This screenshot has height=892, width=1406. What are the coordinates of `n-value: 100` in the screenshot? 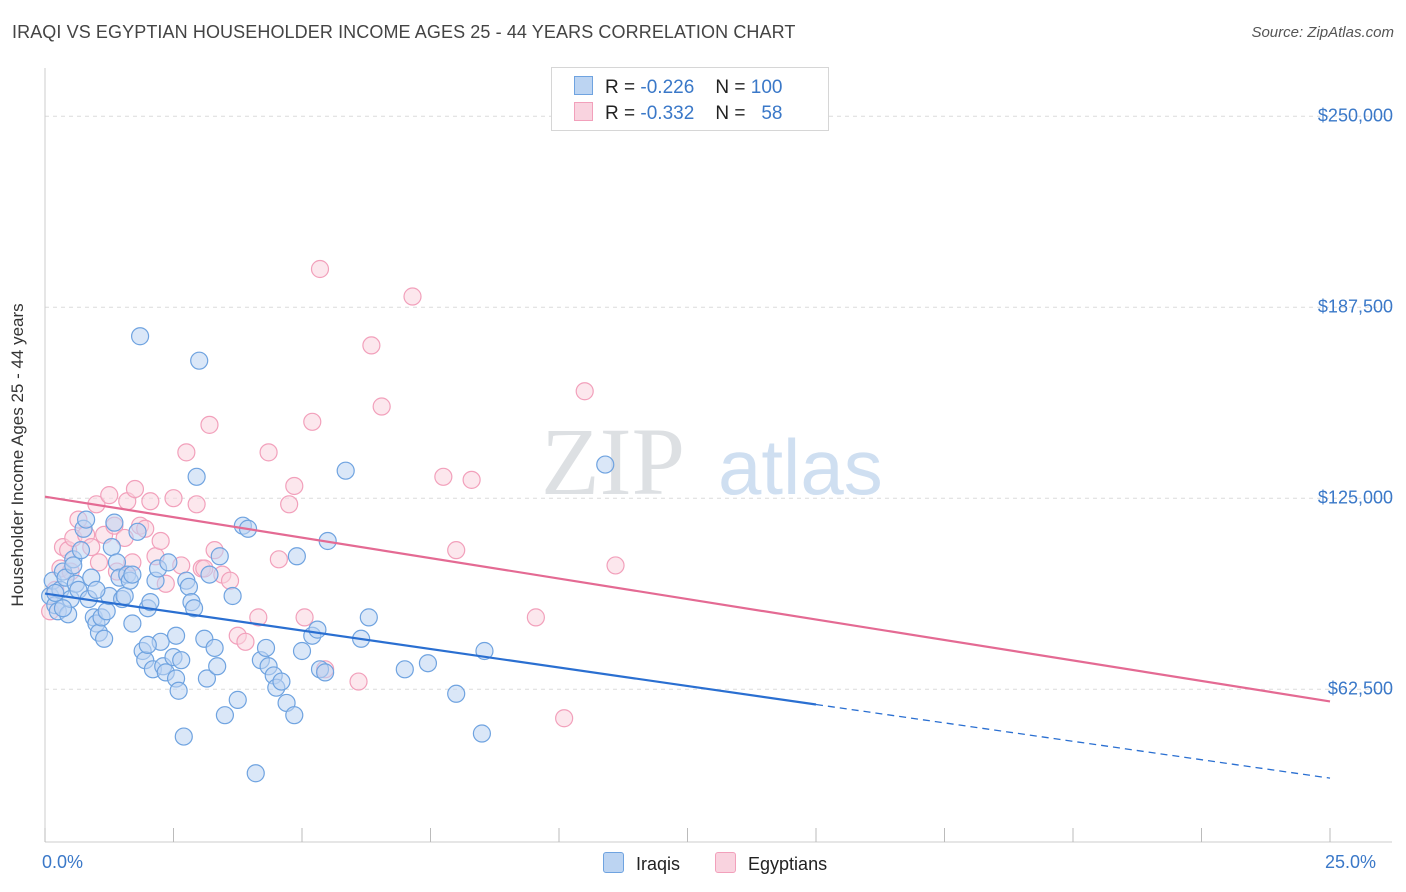 It's located at (766, 87).